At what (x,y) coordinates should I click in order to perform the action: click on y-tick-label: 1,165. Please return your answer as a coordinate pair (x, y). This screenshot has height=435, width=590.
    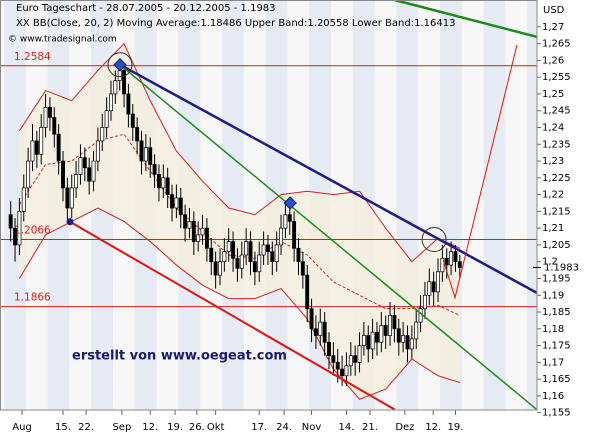
    Looking at the image, I should click on (556, 379).